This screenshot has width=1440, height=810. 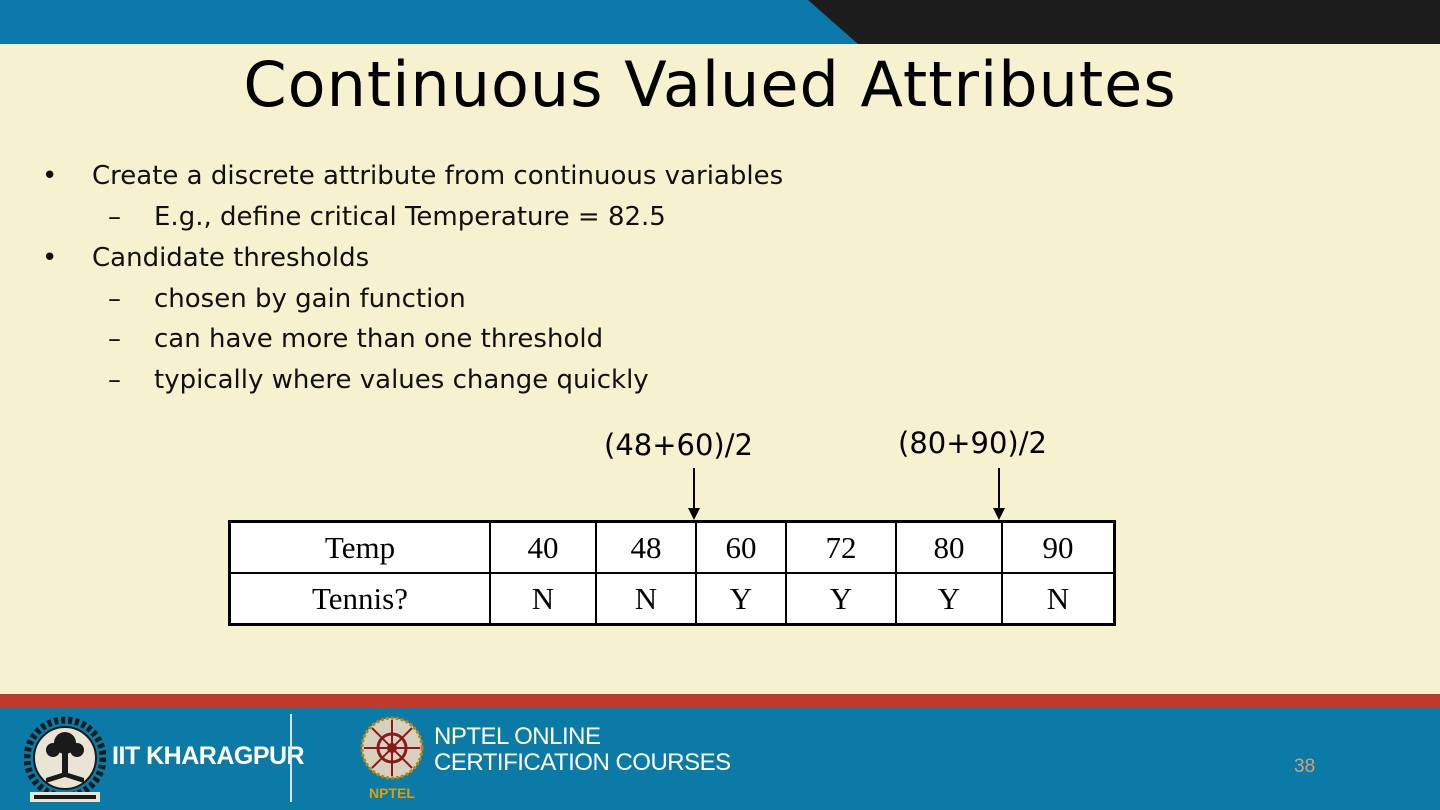 I want to click on footer-bar, so click(x=720, y=759).